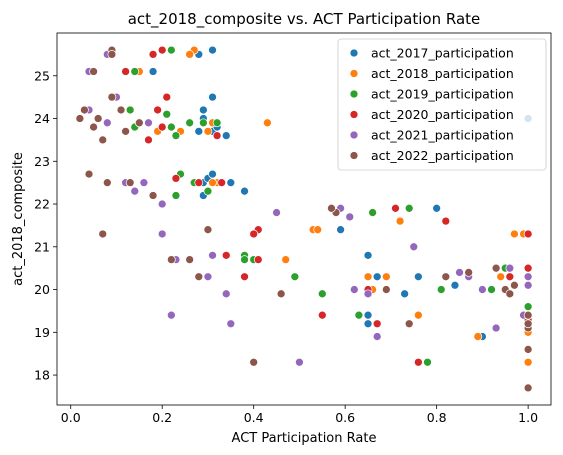 The width and height of the screenshot is (563, 455). What do you see at coordinates (42, 118) in the screenshot?
I see `y-tick-label: 24` at bounding box center [42, 118].